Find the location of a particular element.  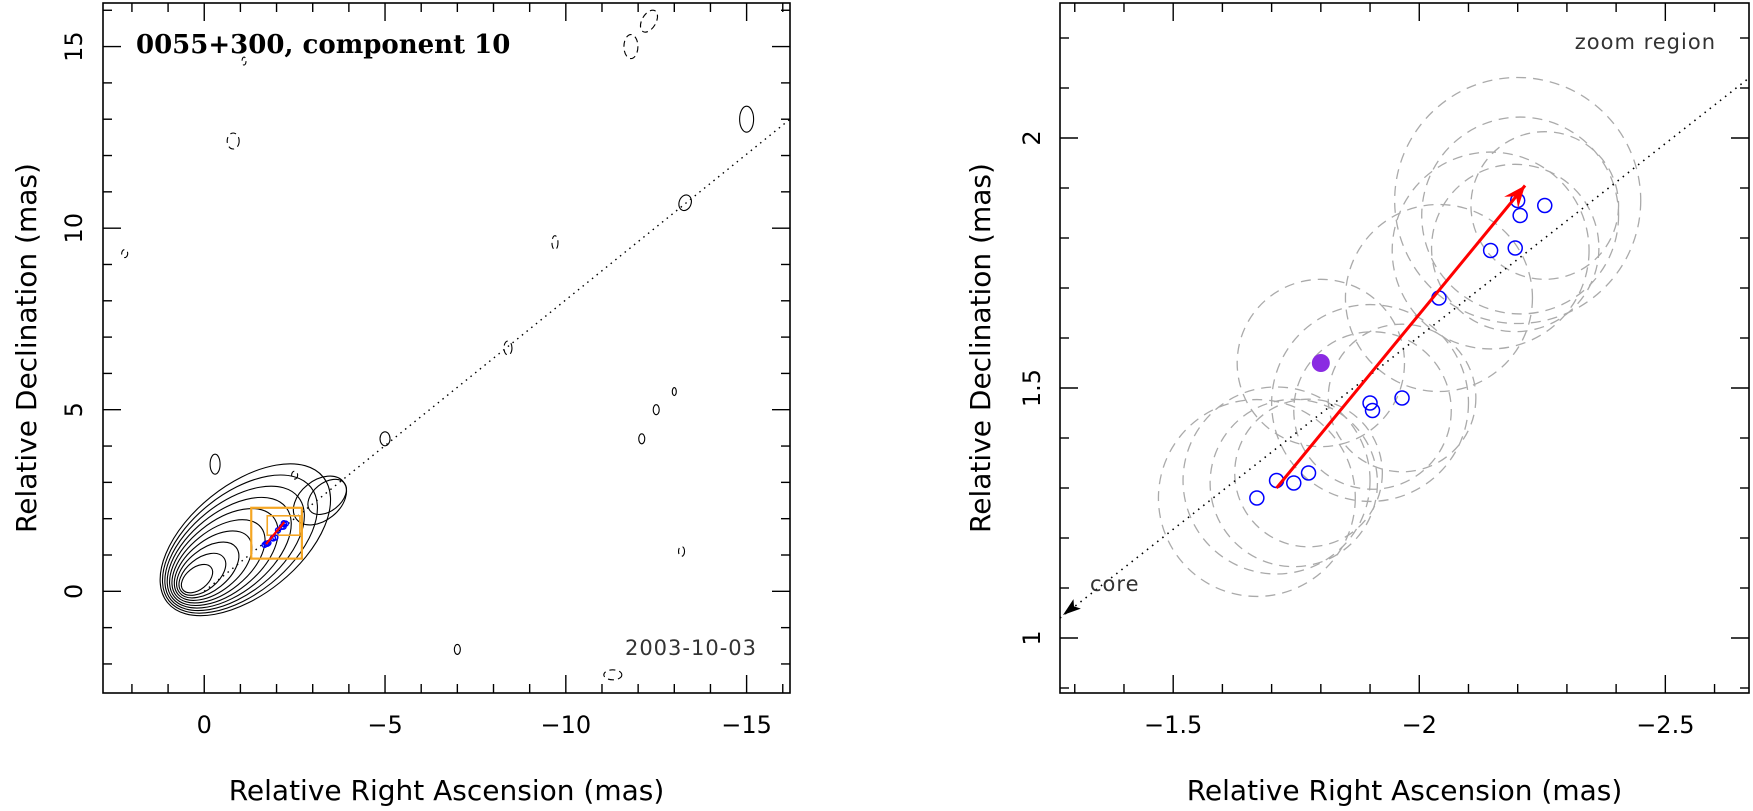

zoom-region-box is located at coordinates (276, 533).